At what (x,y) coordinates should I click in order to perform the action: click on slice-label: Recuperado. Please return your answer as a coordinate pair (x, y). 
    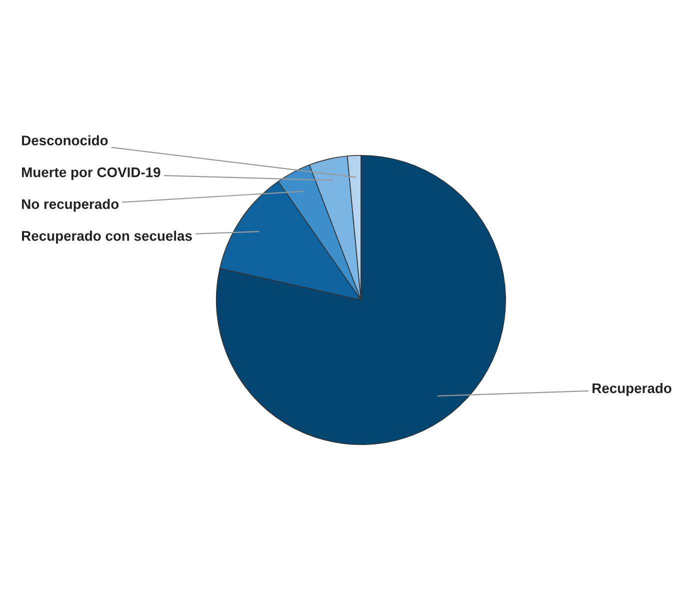
    Looking at the image, I should click on (632, 389).